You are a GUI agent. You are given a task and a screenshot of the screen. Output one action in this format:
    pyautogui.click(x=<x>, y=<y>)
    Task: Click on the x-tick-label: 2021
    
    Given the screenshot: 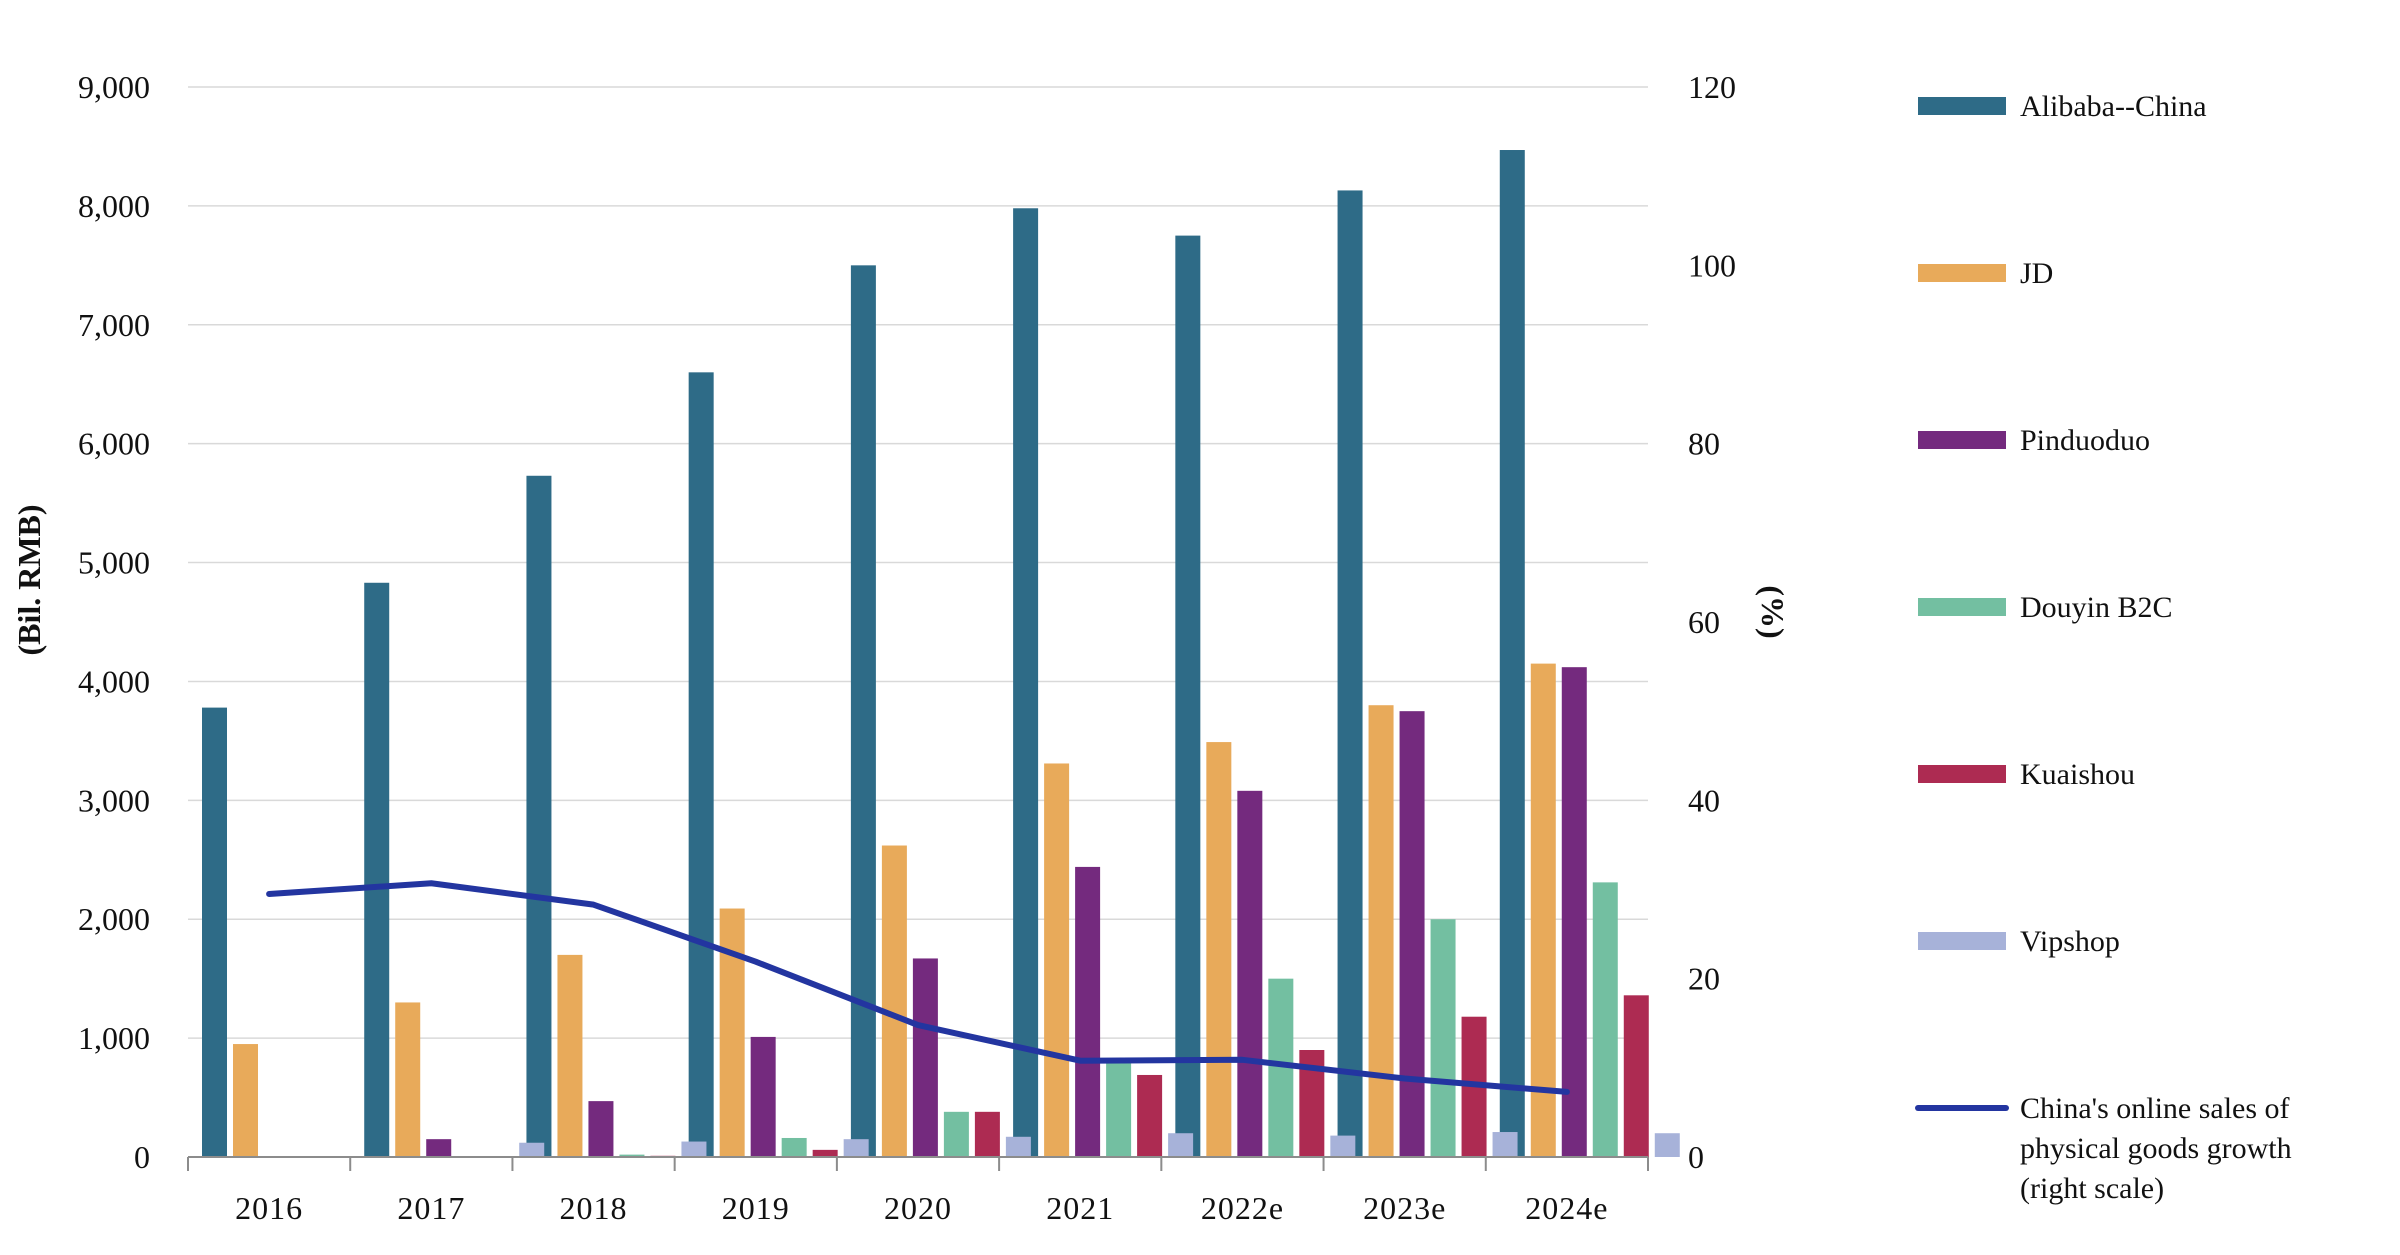 What is the action you would take?
    pyautogui.click(x=1080, y=1208)
    